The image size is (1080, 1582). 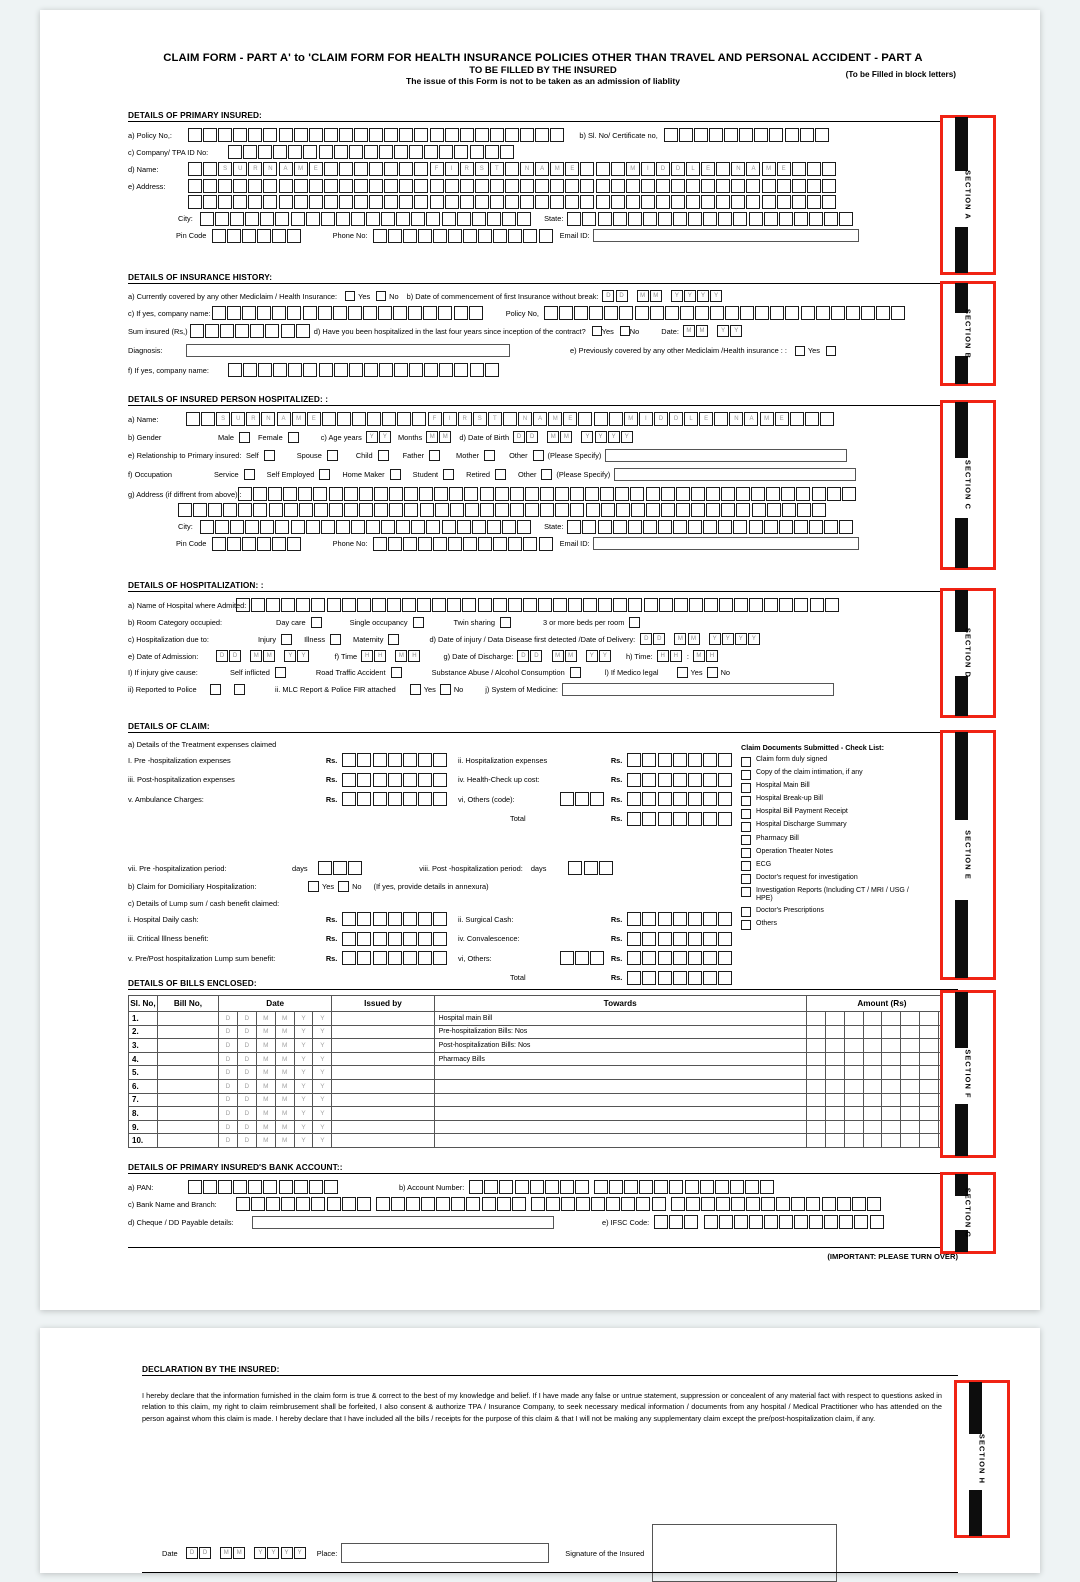 I want to click on checklist-item: Hospital Discharge Summary, so click(x=829, y=826).